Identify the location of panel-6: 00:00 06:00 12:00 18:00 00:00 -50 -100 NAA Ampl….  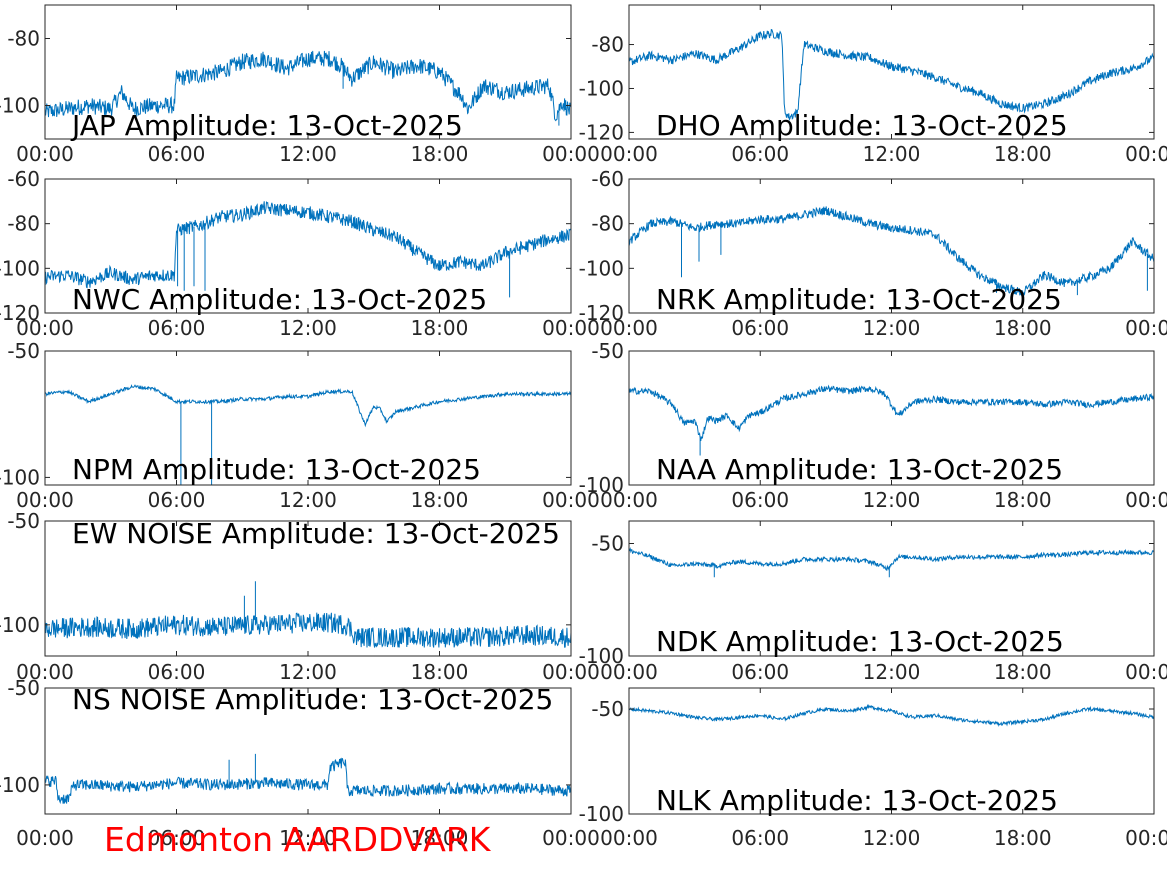
(873, 425).